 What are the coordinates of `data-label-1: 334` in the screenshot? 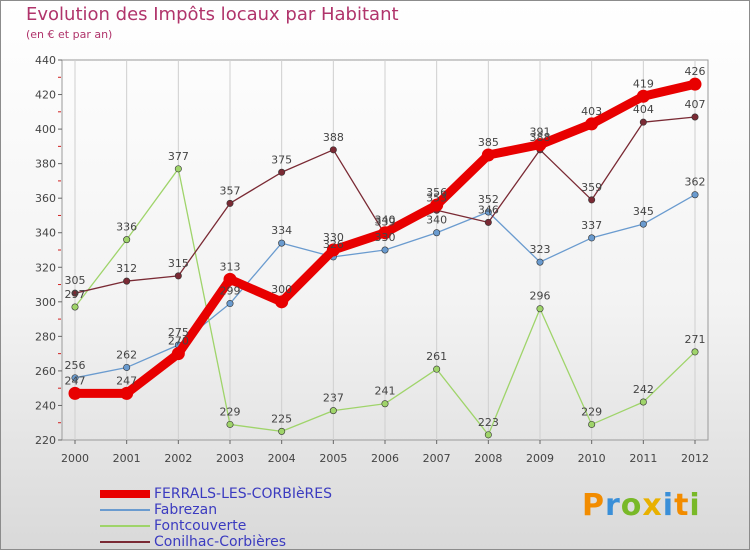 It's located at (281, 230).